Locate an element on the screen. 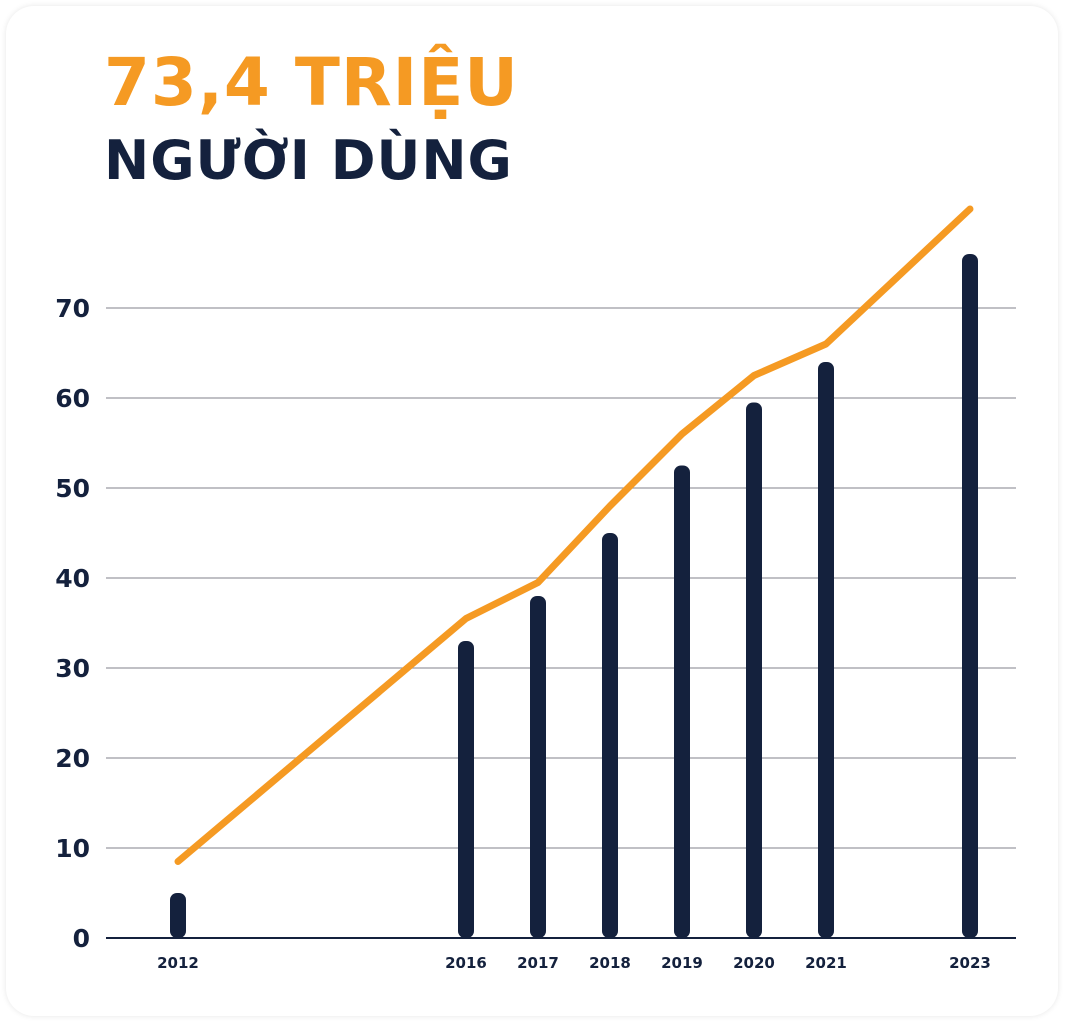  y-tick-label: 60 is located at coordinates (72, 398).